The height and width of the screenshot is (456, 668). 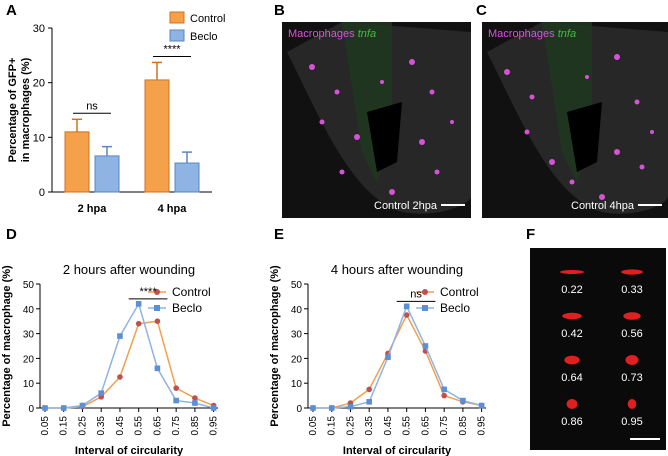 I want to click on circularity-value: 0.22, so click(x=572, y=290).